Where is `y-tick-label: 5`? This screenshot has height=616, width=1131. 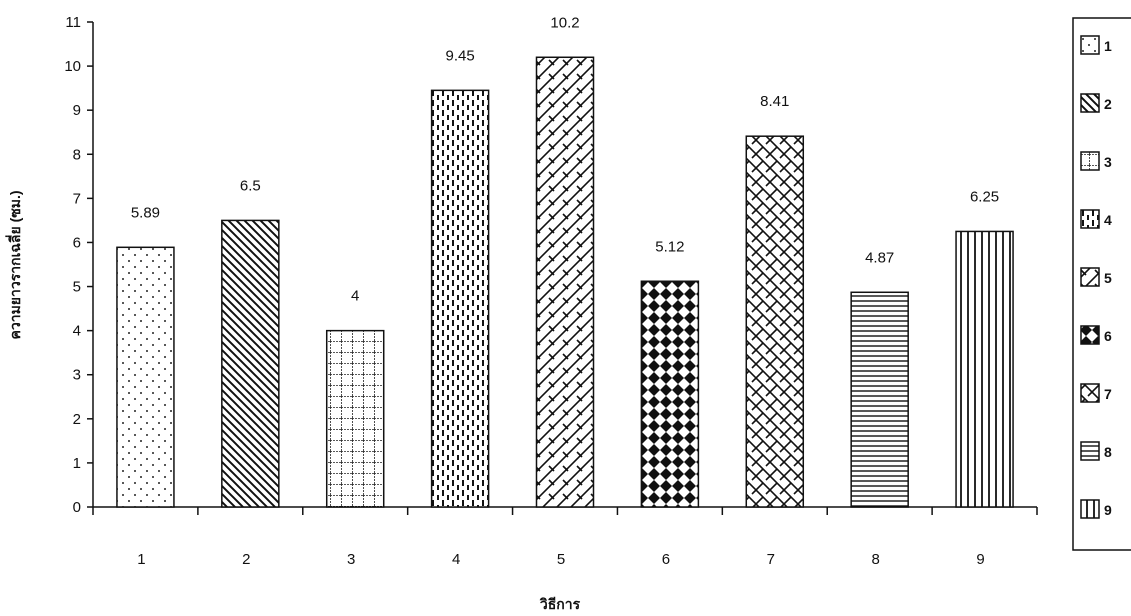 y-tick-label: 5 is located at coordinates (77, 287).